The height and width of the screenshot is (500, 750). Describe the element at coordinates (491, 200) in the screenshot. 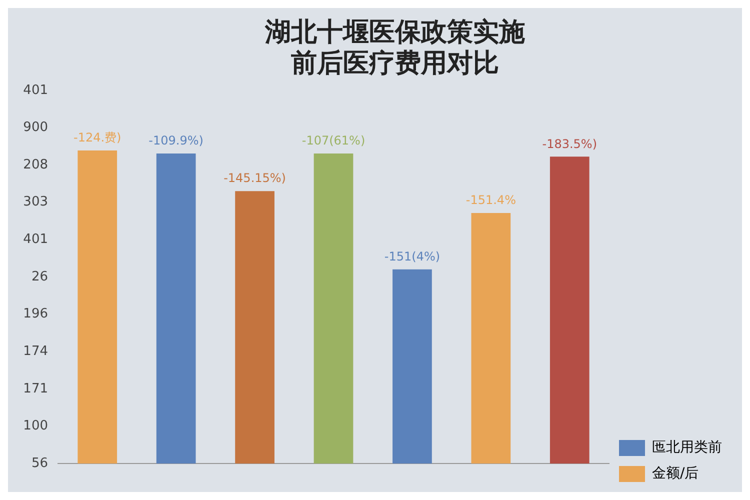

I see `annotation: -151.4%` at that location.